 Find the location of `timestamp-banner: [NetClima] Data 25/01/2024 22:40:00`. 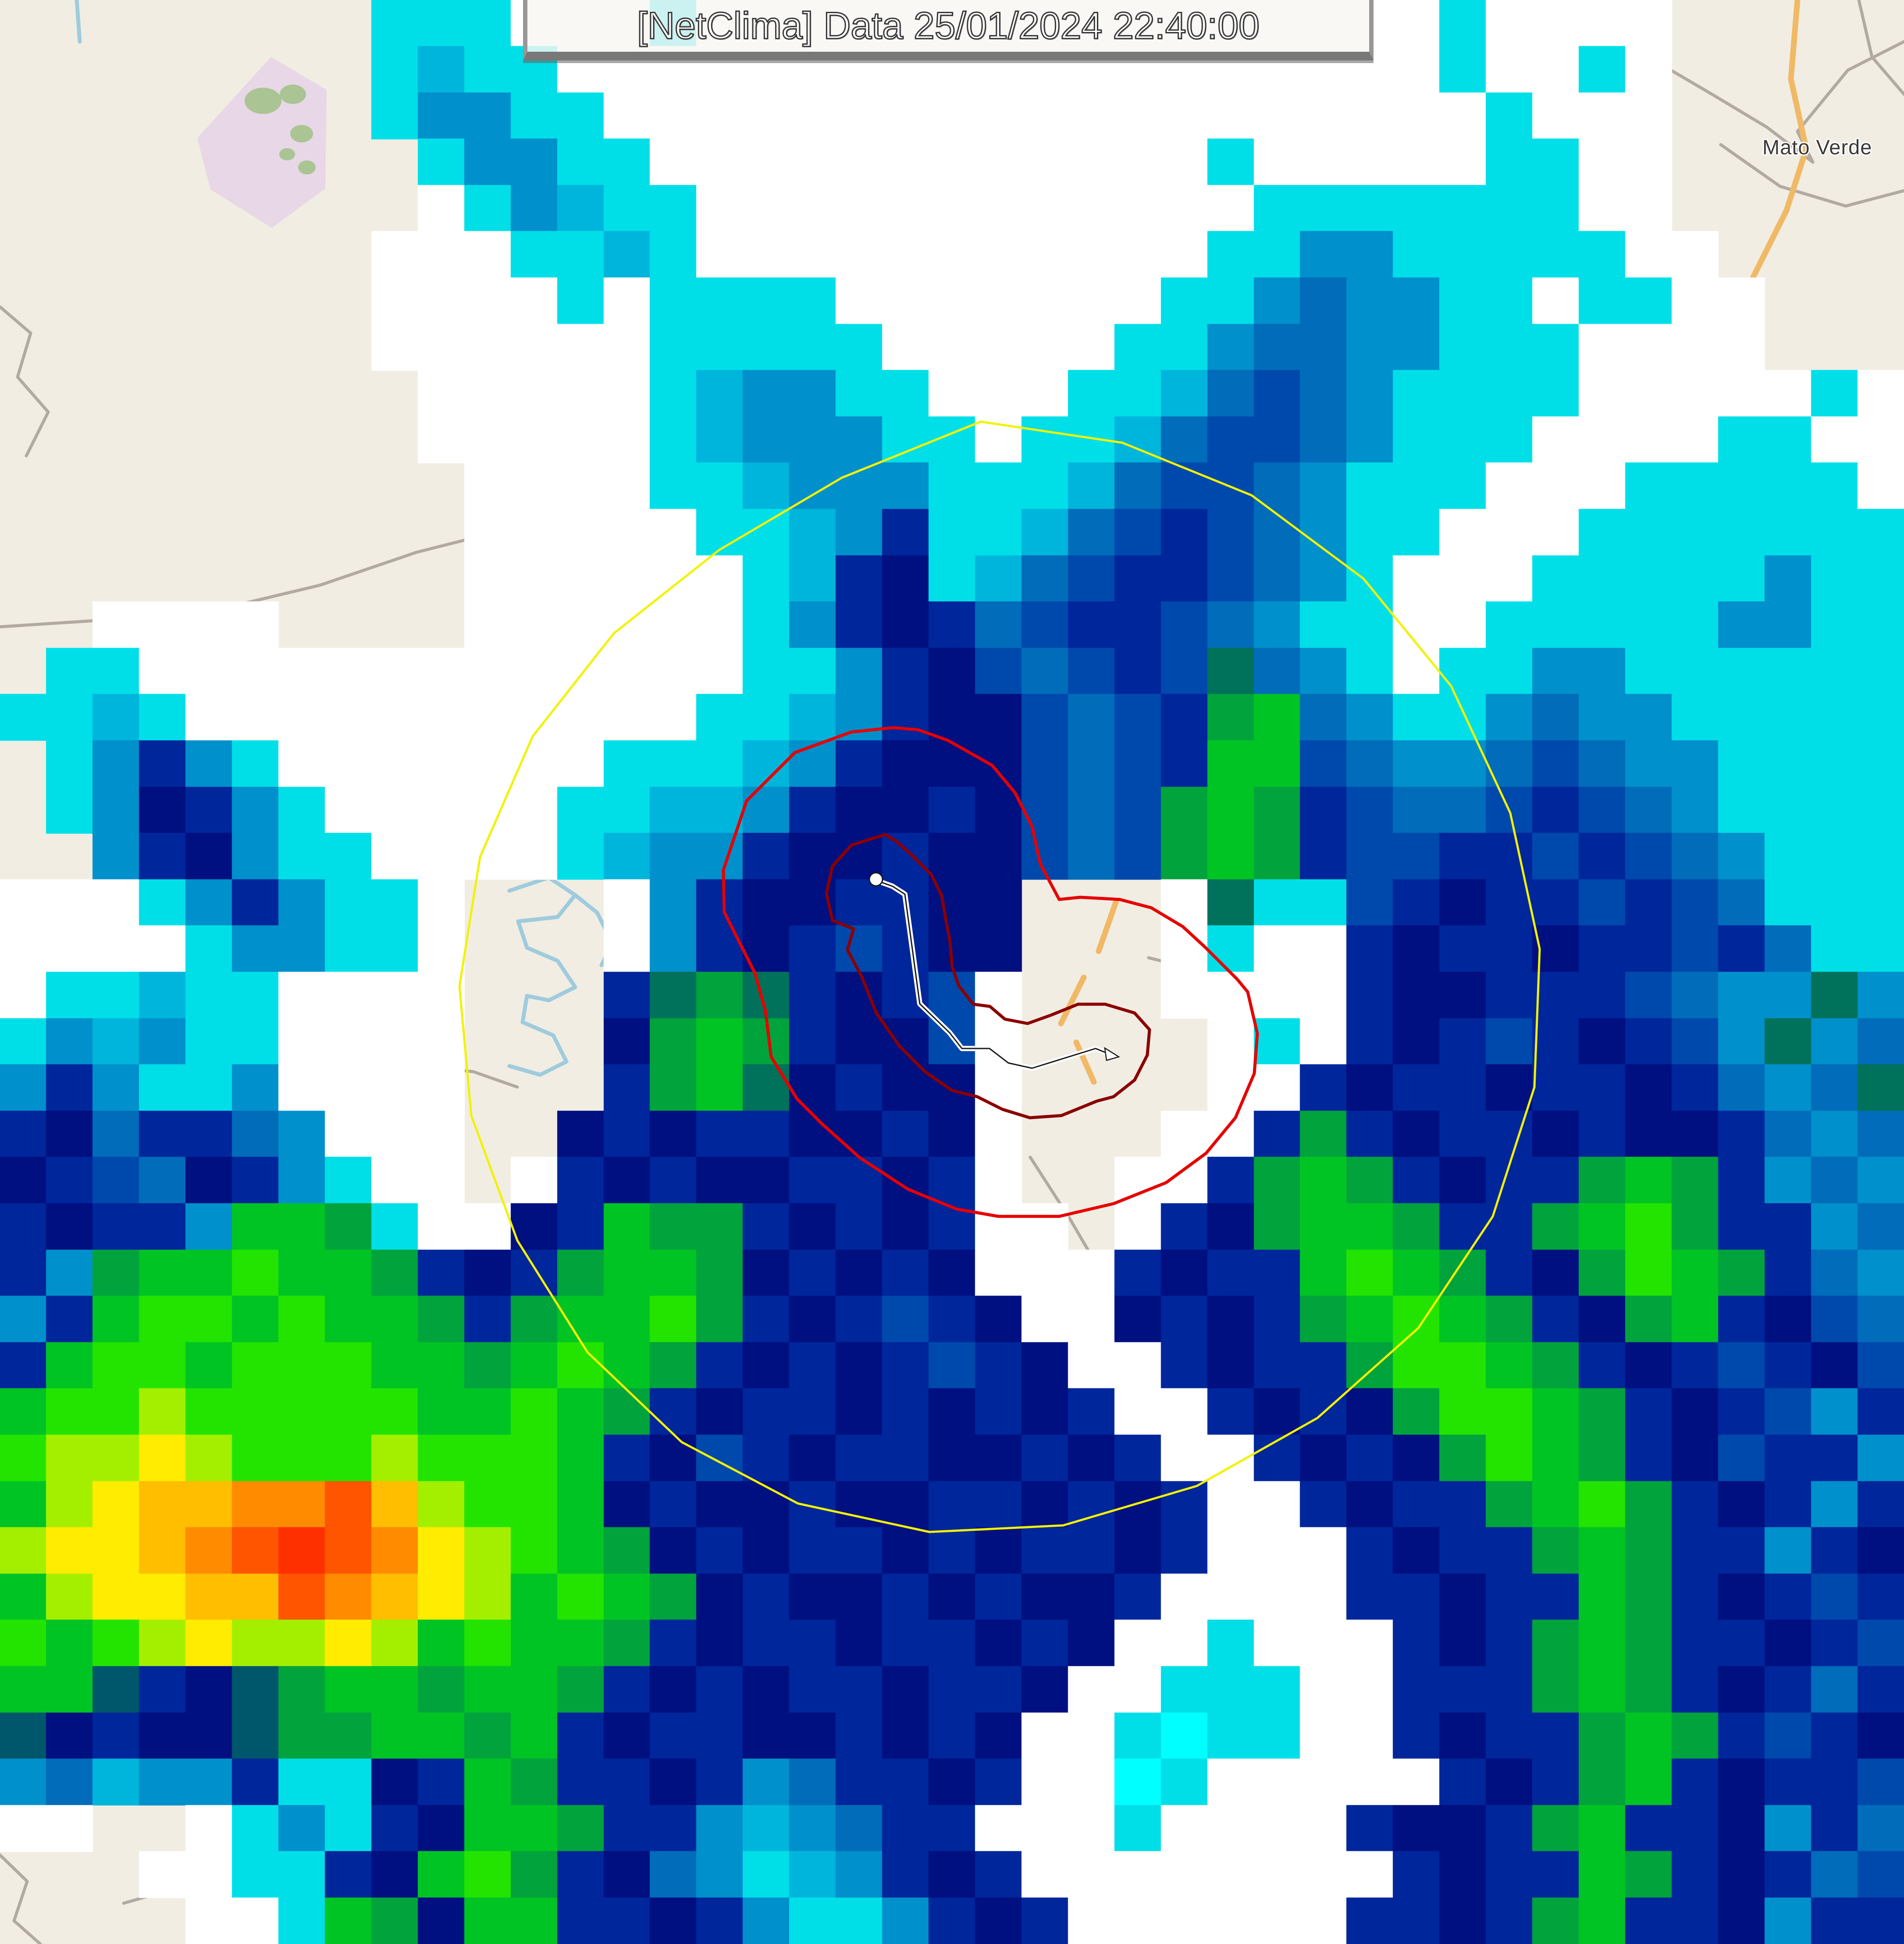

timestamp-banner: [NetClima] Data 25/01/2024 22:40:00 is located at coordinates (949, 30).